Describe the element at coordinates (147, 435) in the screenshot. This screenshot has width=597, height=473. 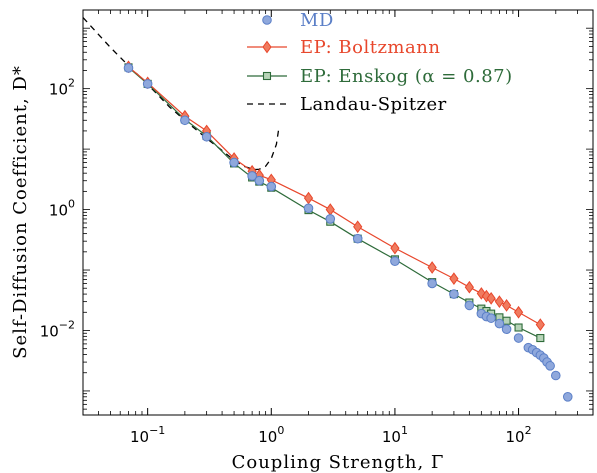
I see `x-tick-label: 10⁻¹` at that location.